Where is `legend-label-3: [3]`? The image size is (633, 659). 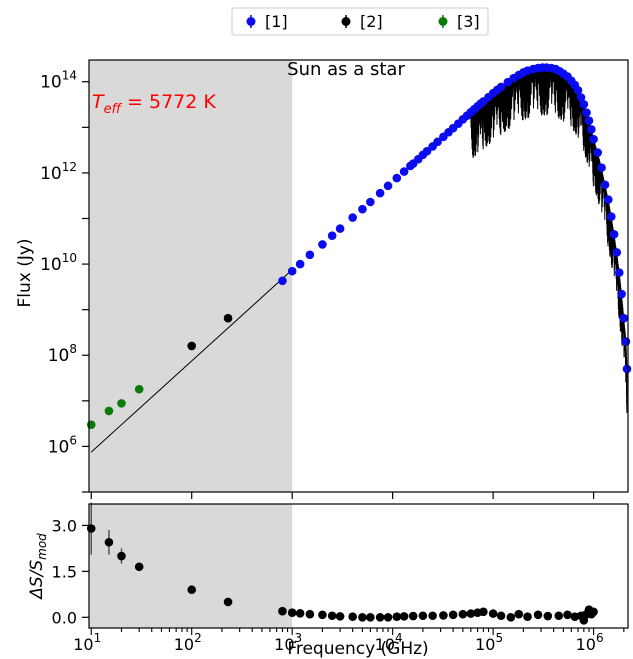
legend-label-3: [3] is located at coordinates (468, 21).